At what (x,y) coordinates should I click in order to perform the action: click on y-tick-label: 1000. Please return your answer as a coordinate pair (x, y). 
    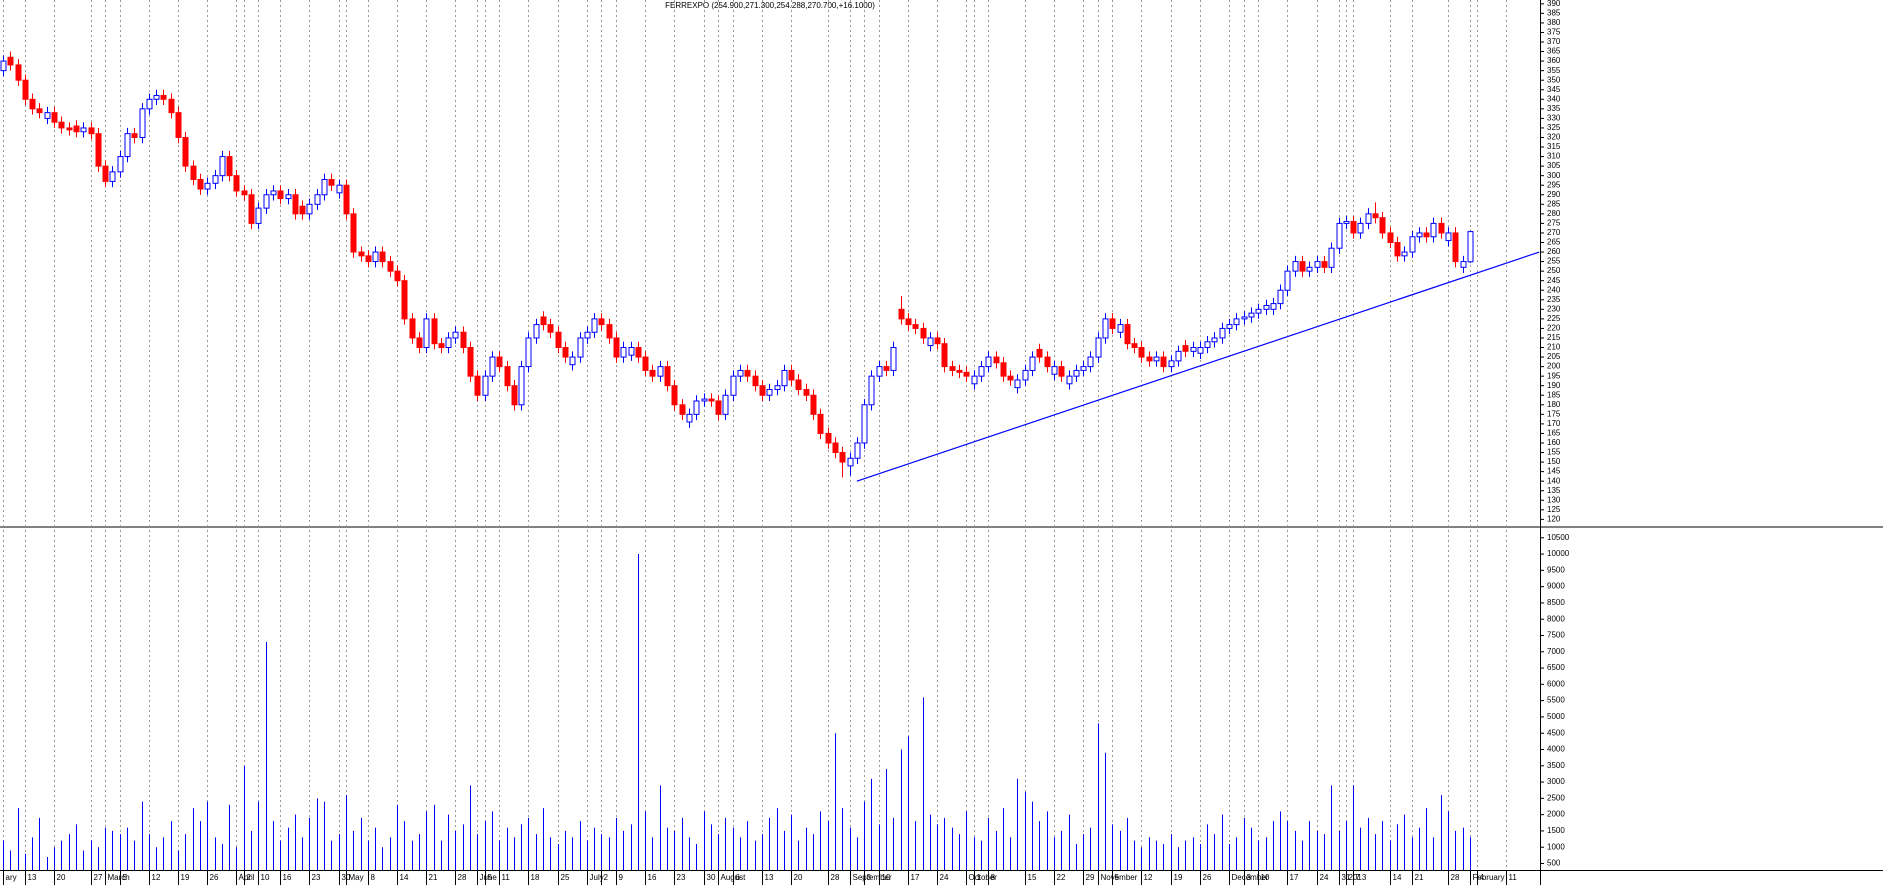
    Looking at the image, I should click on (1556, 846).